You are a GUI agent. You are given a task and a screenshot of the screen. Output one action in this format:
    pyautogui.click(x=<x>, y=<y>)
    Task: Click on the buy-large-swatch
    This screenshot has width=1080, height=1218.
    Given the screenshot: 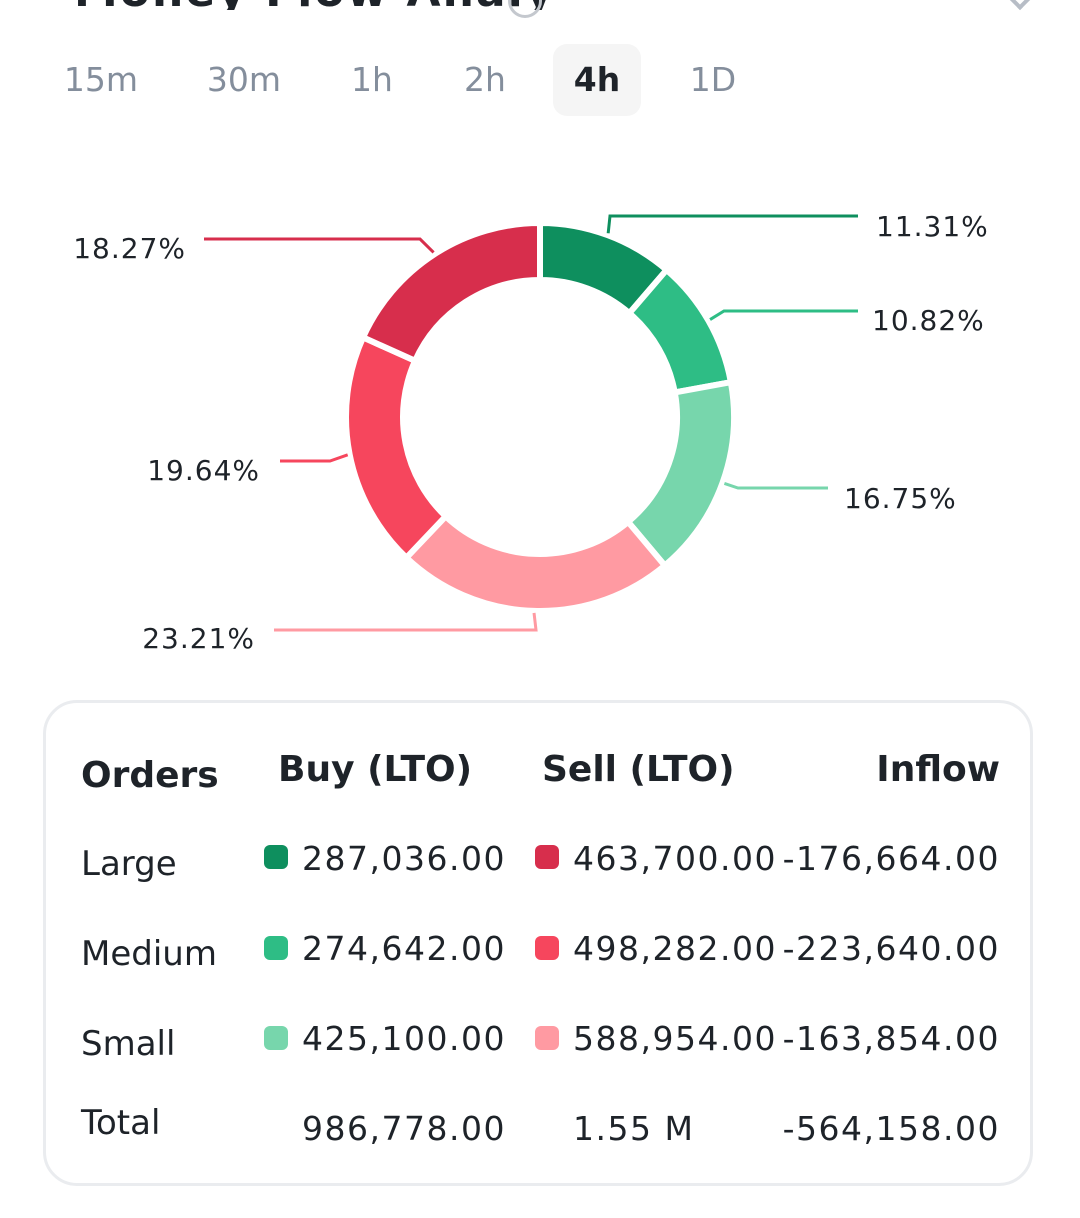 What is the action you would take?
    pyautogui.click(x=276, y=857)
    